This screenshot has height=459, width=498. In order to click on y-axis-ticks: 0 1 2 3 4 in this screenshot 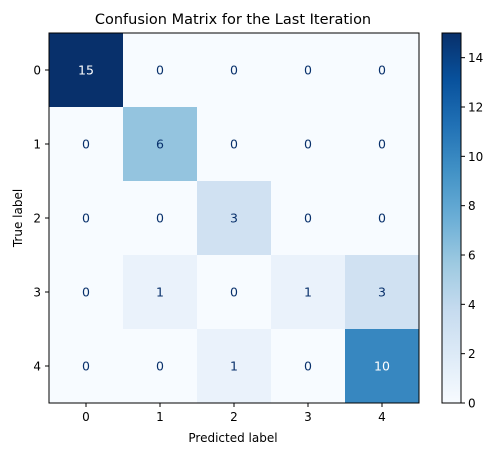, I will do `click(41, 219)`.